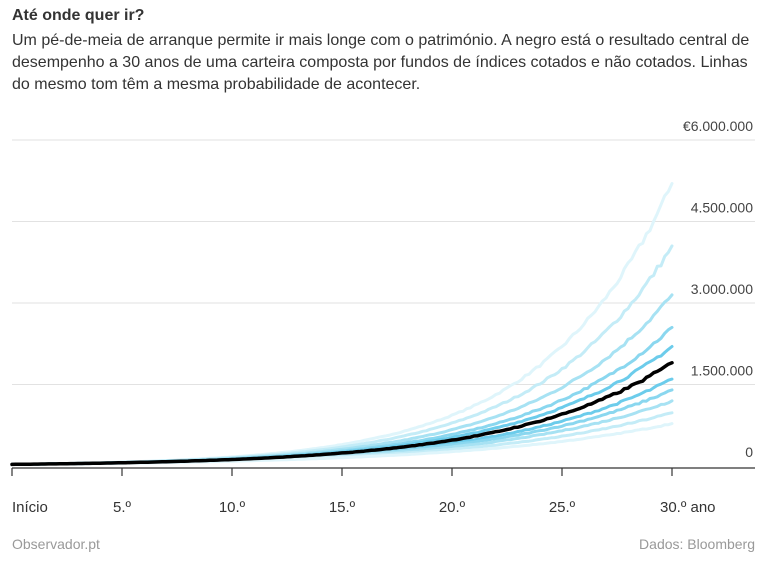 The image size is (767, 561). I want to click on x-tick-label: 15.º, so click(342, 507).